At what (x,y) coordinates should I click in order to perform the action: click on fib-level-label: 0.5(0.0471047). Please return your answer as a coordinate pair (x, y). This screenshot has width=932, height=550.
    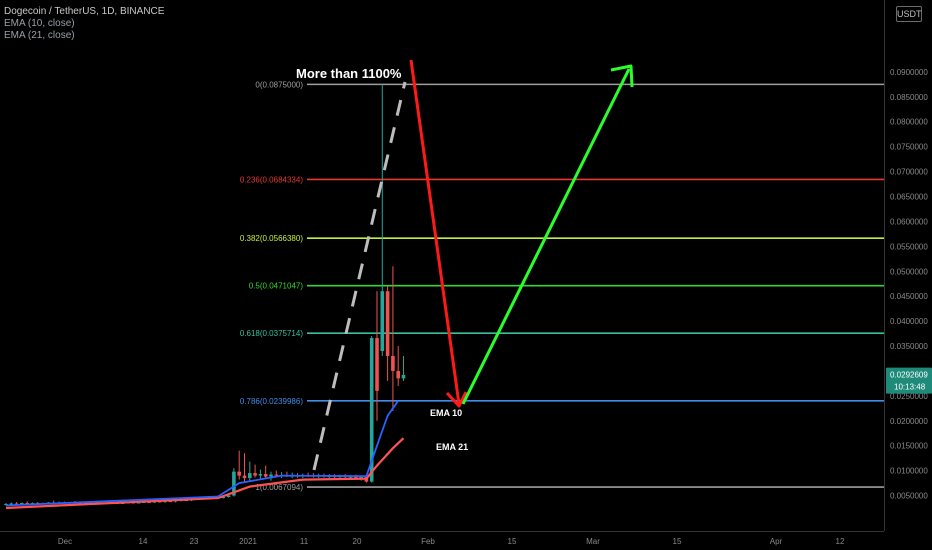
    Looking at the image, I should click on (276, 286).